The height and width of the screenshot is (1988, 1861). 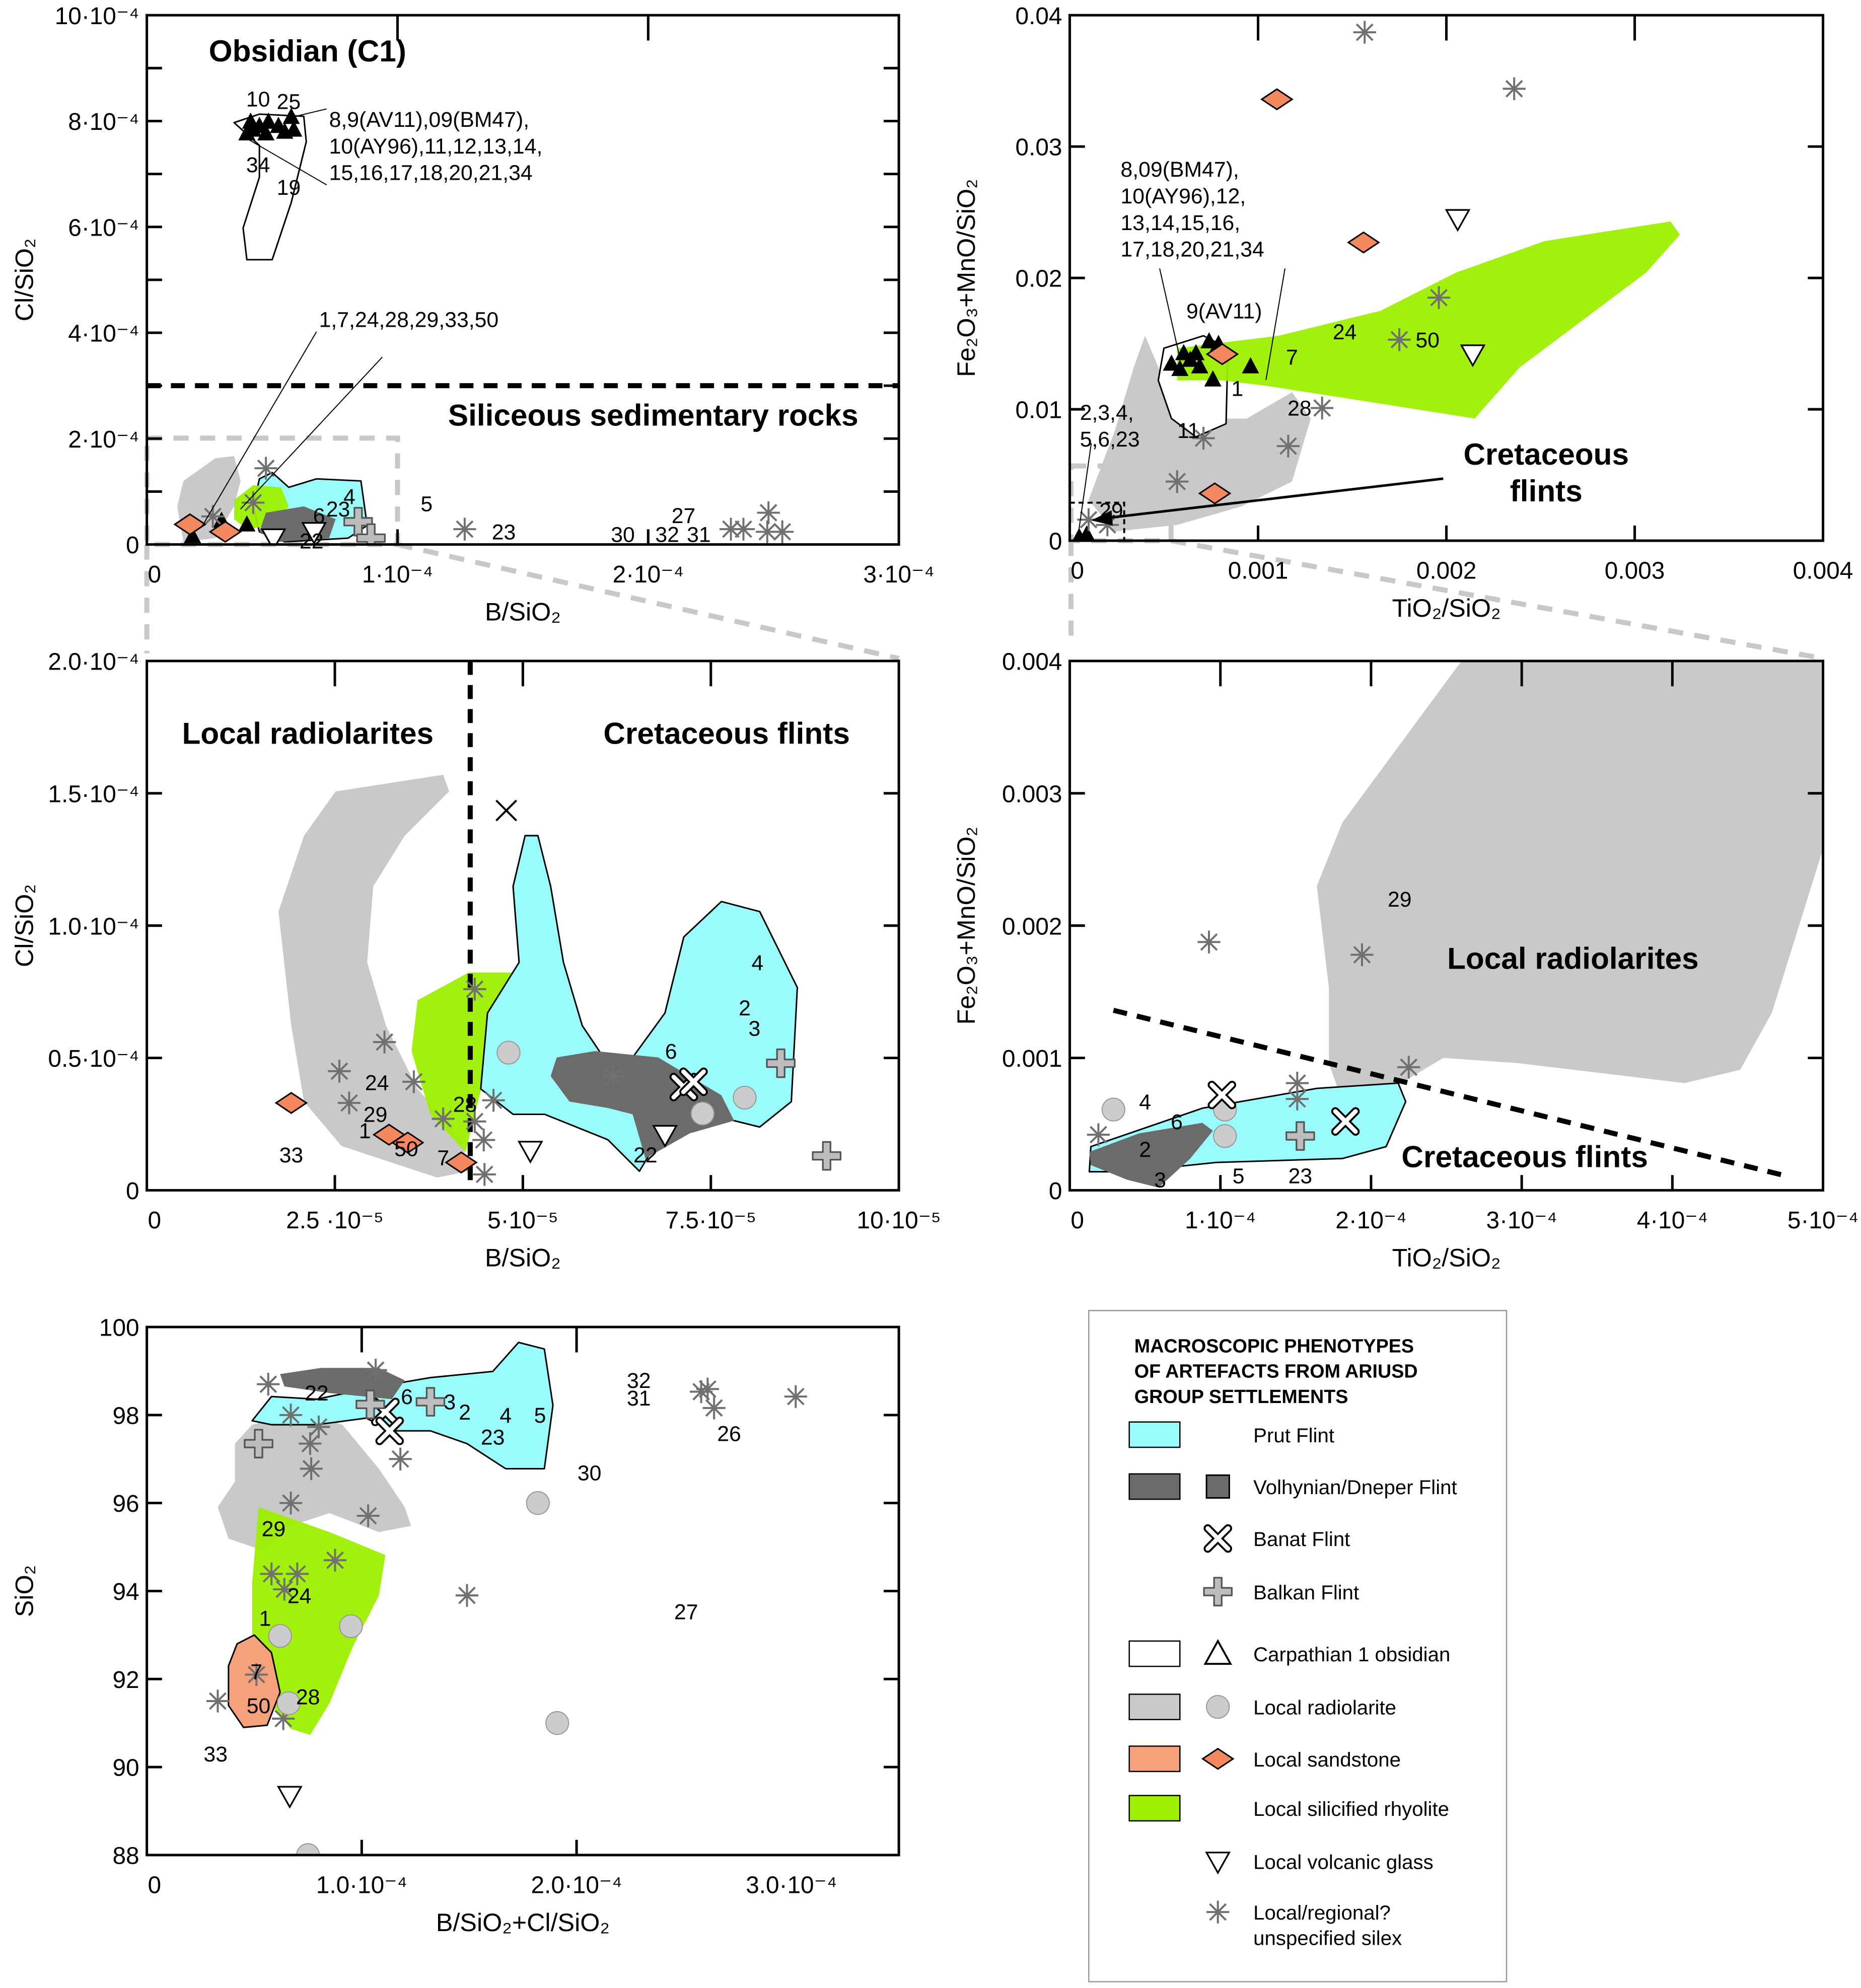 I want to click on y-tick-label: 0.02, so click(x=1039, y=279).